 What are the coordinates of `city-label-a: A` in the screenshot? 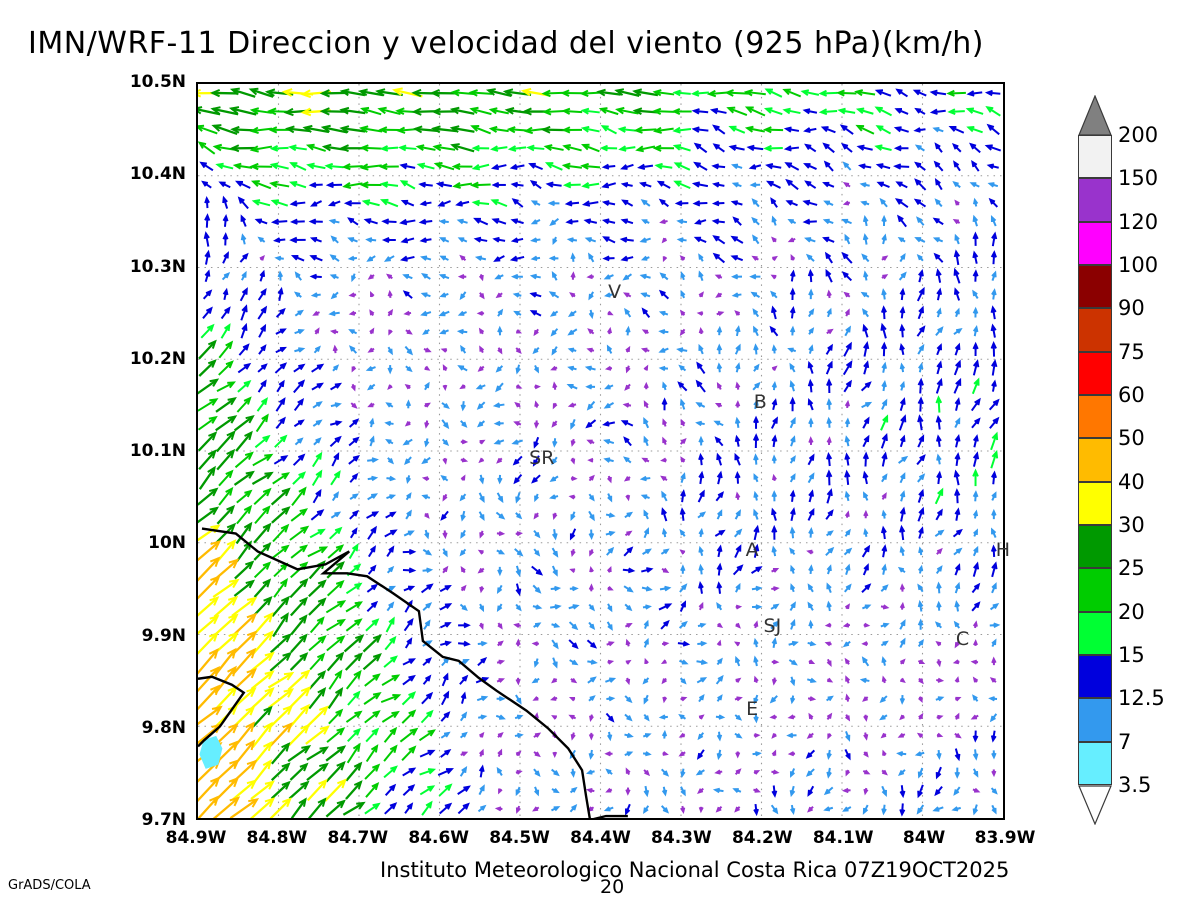 It's located at (752, 549).